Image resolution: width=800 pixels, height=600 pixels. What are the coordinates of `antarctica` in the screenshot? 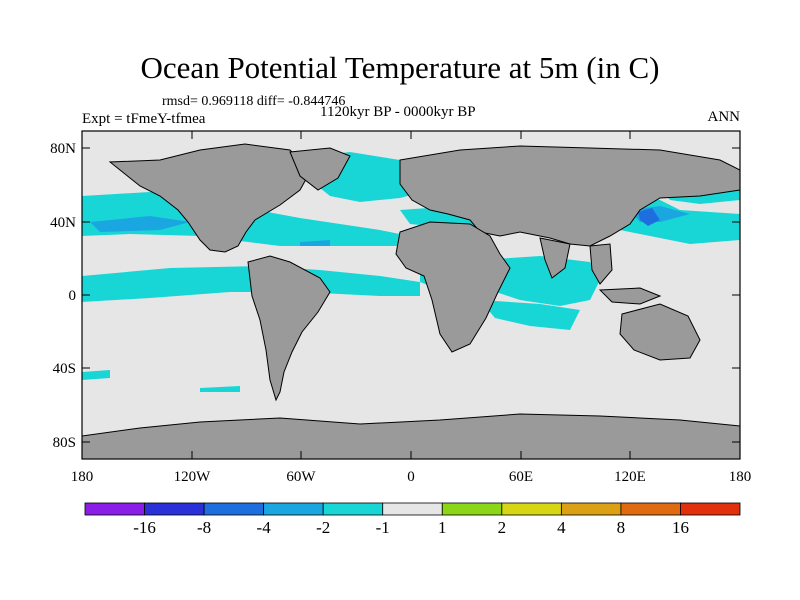 It's located at (411, 436).